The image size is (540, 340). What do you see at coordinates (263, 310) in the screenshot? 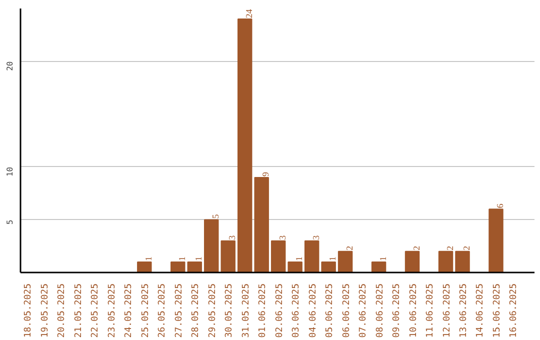
I see `x-tick-label: 01.06.2025` at bounding box center [263, 310].